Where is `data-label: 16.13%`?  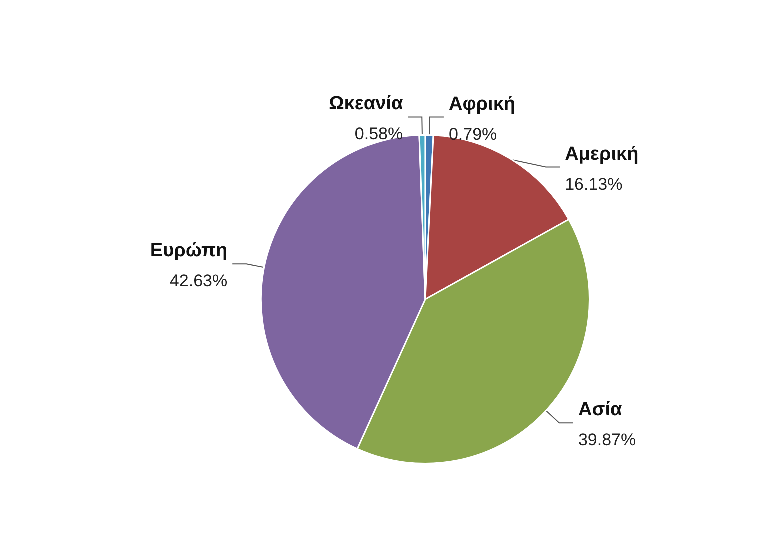 data-label: 16.13% is located at coordinates (594, 184).